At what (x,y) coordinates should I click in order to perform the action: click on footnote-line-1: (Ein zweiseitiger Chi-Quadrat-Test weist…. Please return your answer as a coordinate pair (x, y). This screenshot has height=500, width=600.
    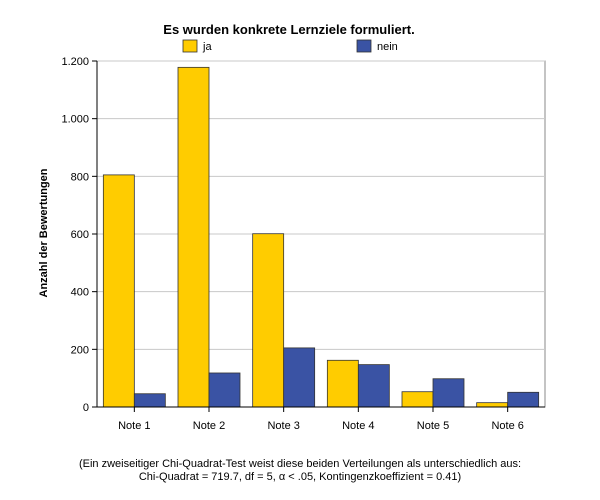
    Looking at the image, I should click on (300, 464).